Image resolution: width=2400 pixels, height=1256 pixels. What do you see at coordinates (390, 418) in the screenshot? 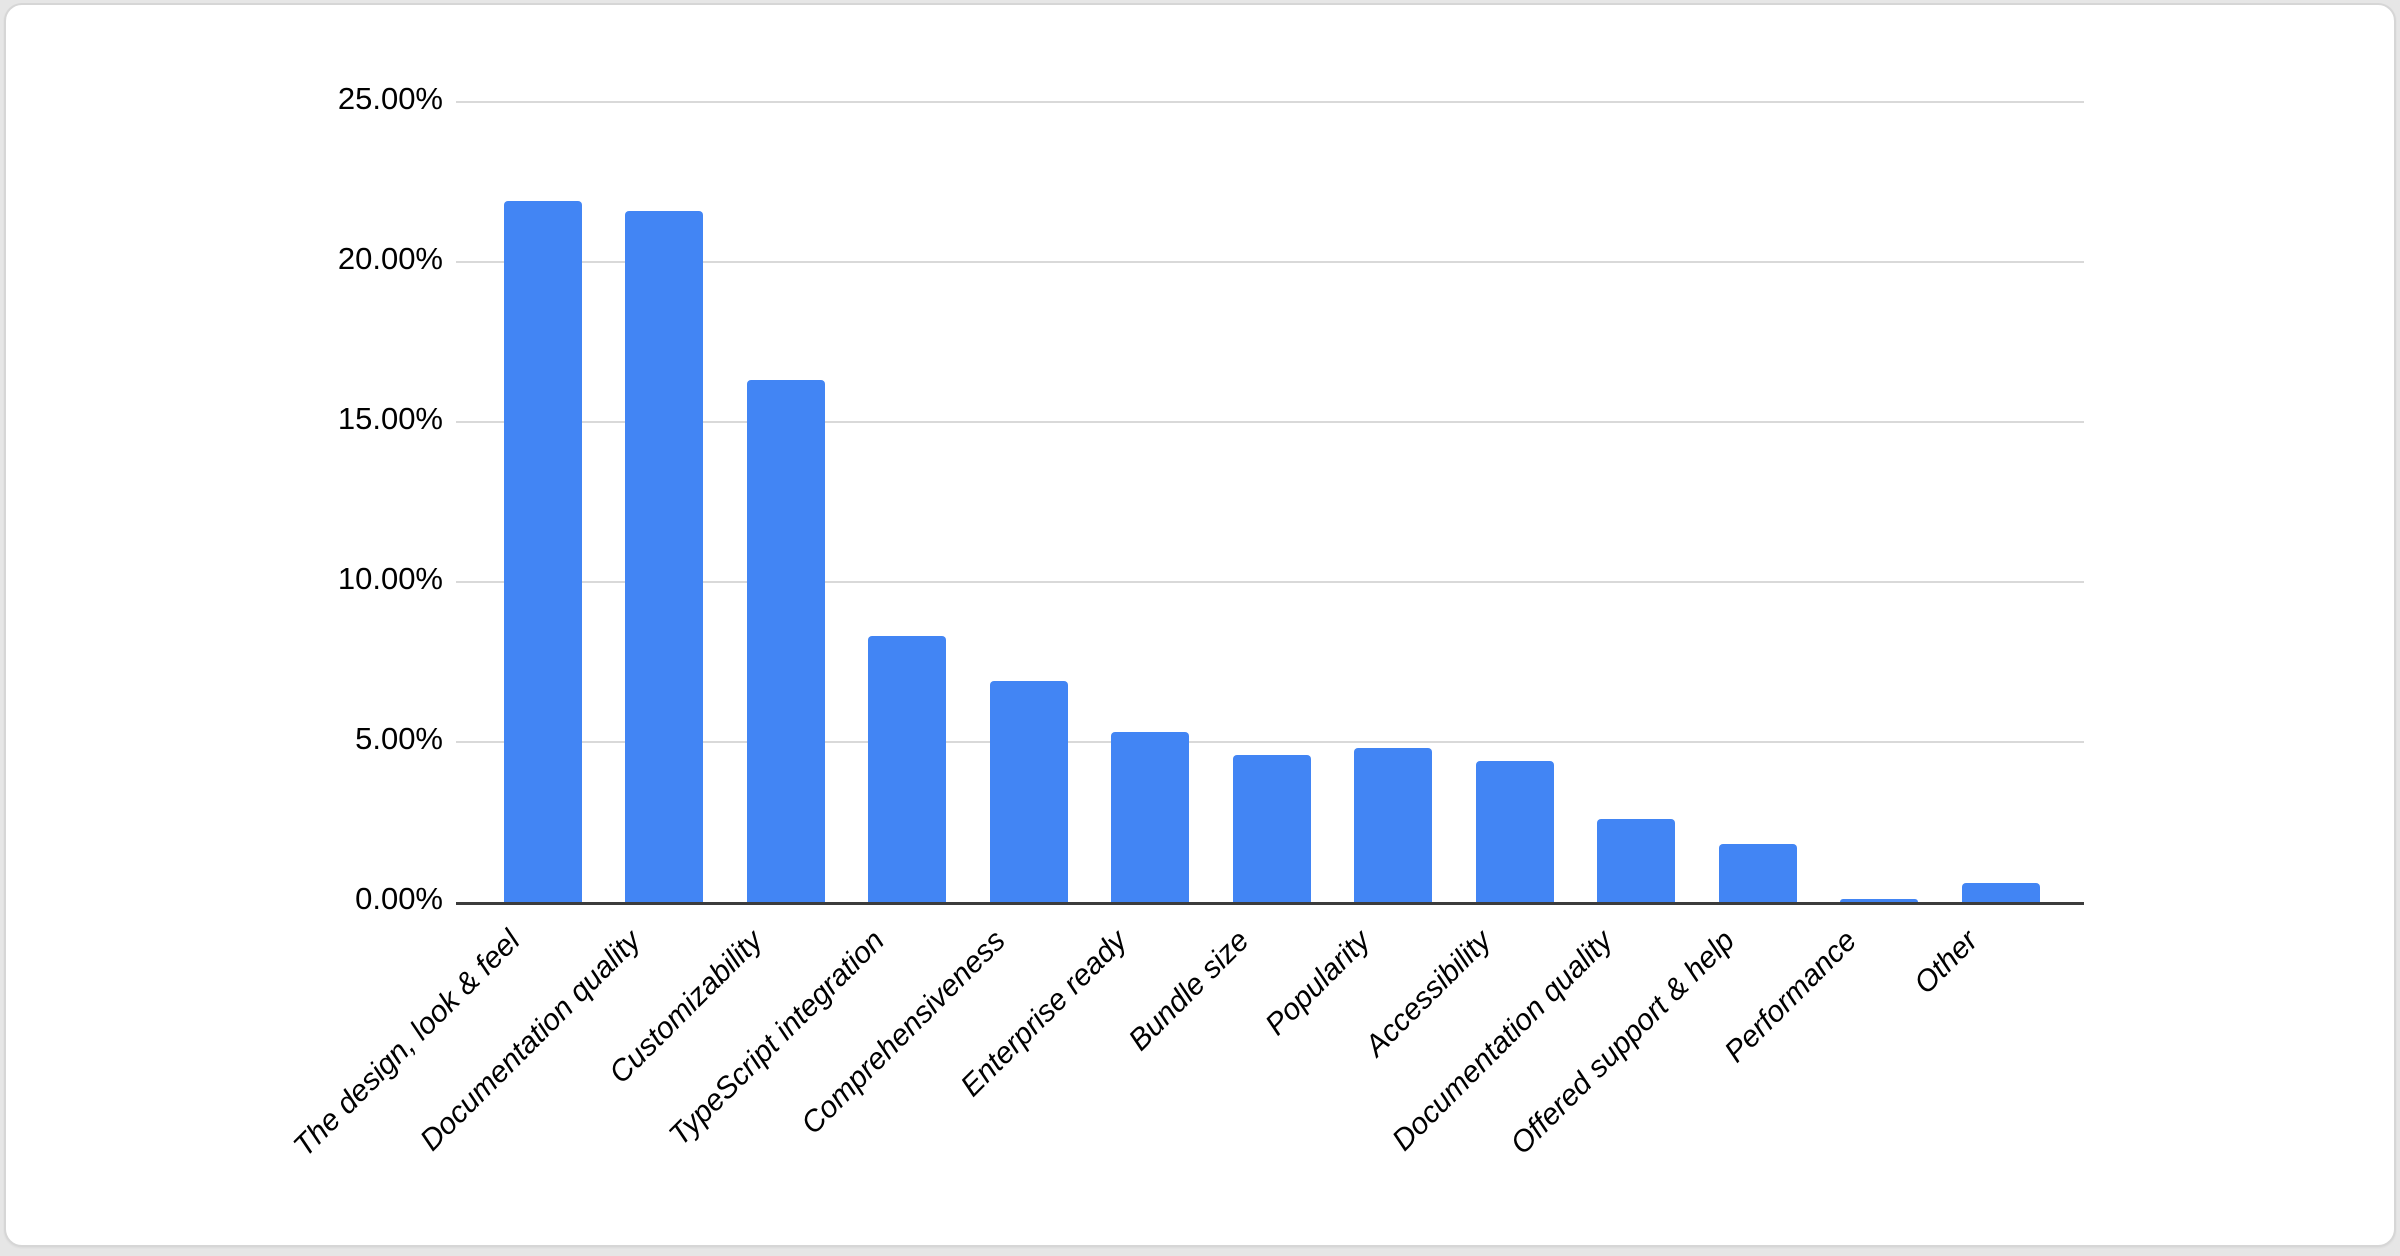
I see `y-axis-tick-label: 15.00%` at bounding box center [390, 418].